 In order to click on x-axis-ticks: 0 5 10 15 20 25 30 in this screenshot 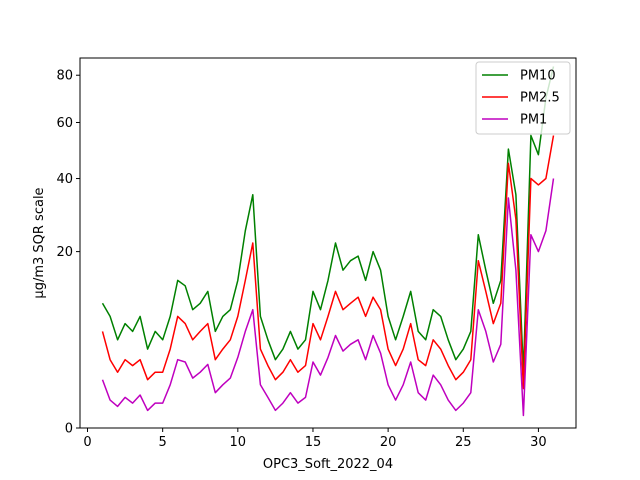, I will do `click(315, 439)`.